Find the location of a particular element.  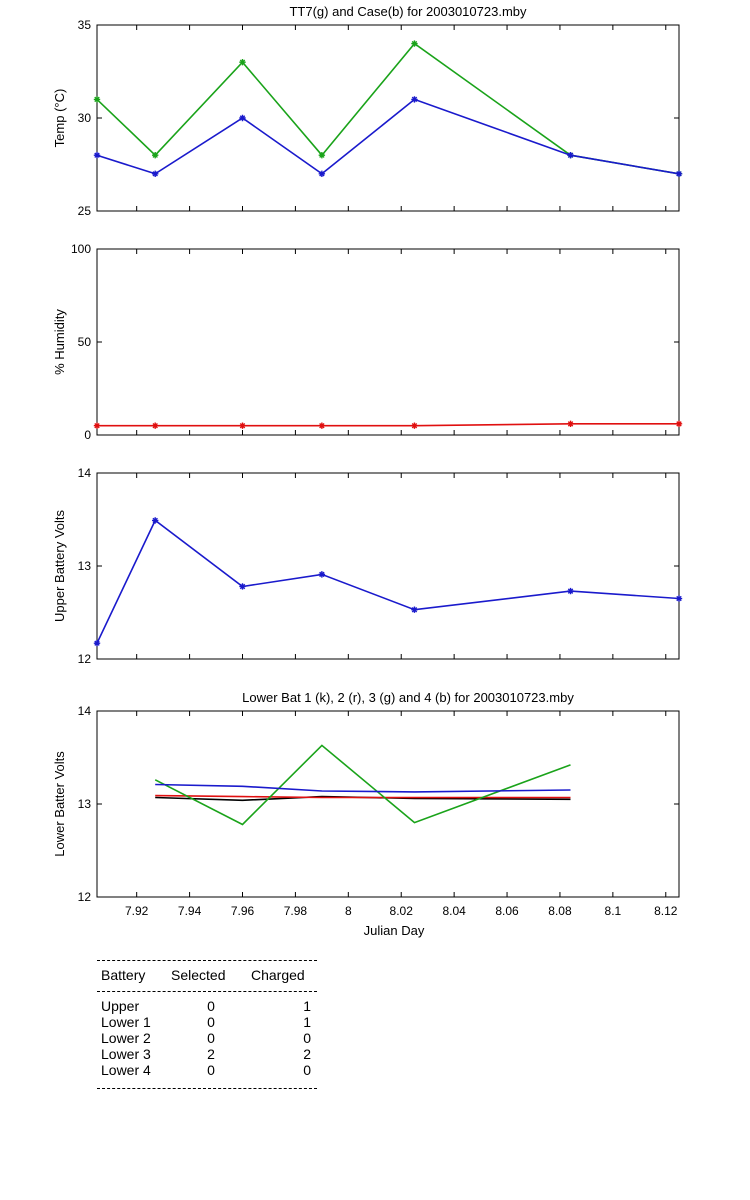

battery-name: Lower 4 is located at coordinates (126, 1070).